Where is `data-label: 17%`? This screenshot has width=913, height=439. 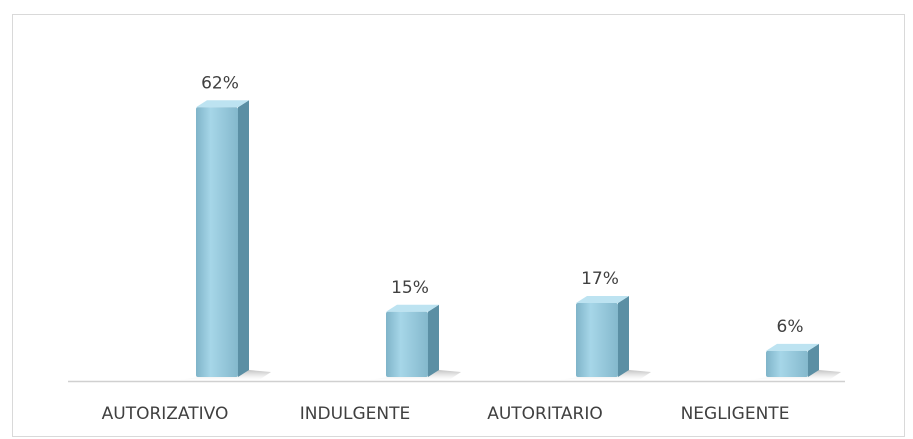
data-label: 17% is located at coordinates (600, 279).